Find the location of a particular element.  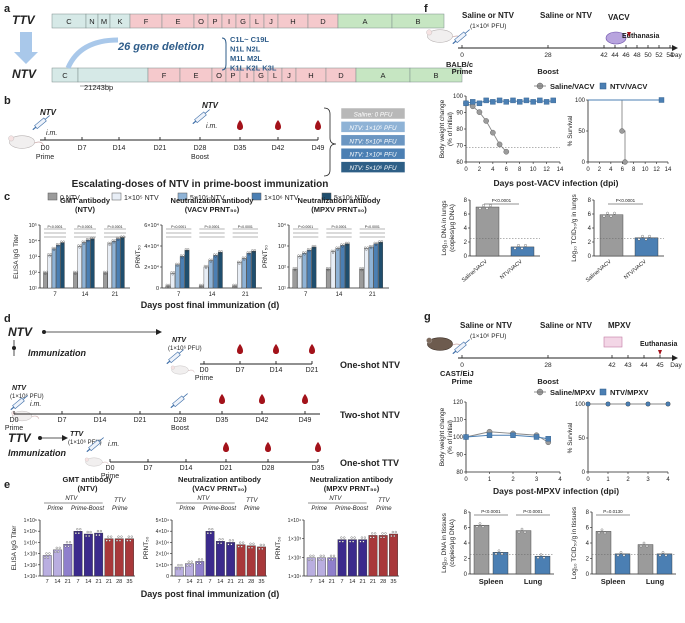

ttv-gene-label: N is located at coordinates (91, 21).